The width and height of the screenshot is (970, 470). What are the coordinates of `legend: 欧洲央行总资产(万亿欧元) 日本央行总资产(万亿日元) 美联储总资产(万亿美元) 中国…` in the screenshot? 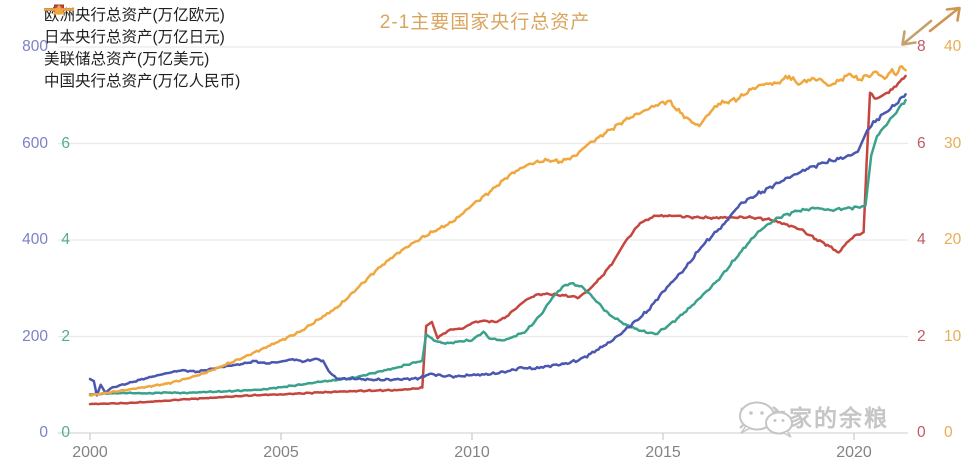 It's located at (142, 47).